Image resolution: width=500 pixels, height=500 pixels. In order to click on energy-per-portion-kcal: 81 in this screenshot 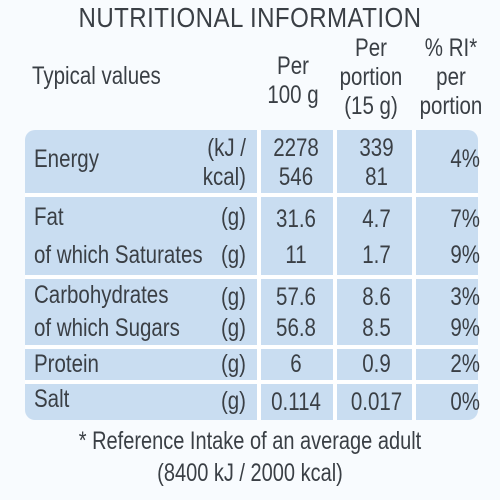, I will do `click(376, 177)`.